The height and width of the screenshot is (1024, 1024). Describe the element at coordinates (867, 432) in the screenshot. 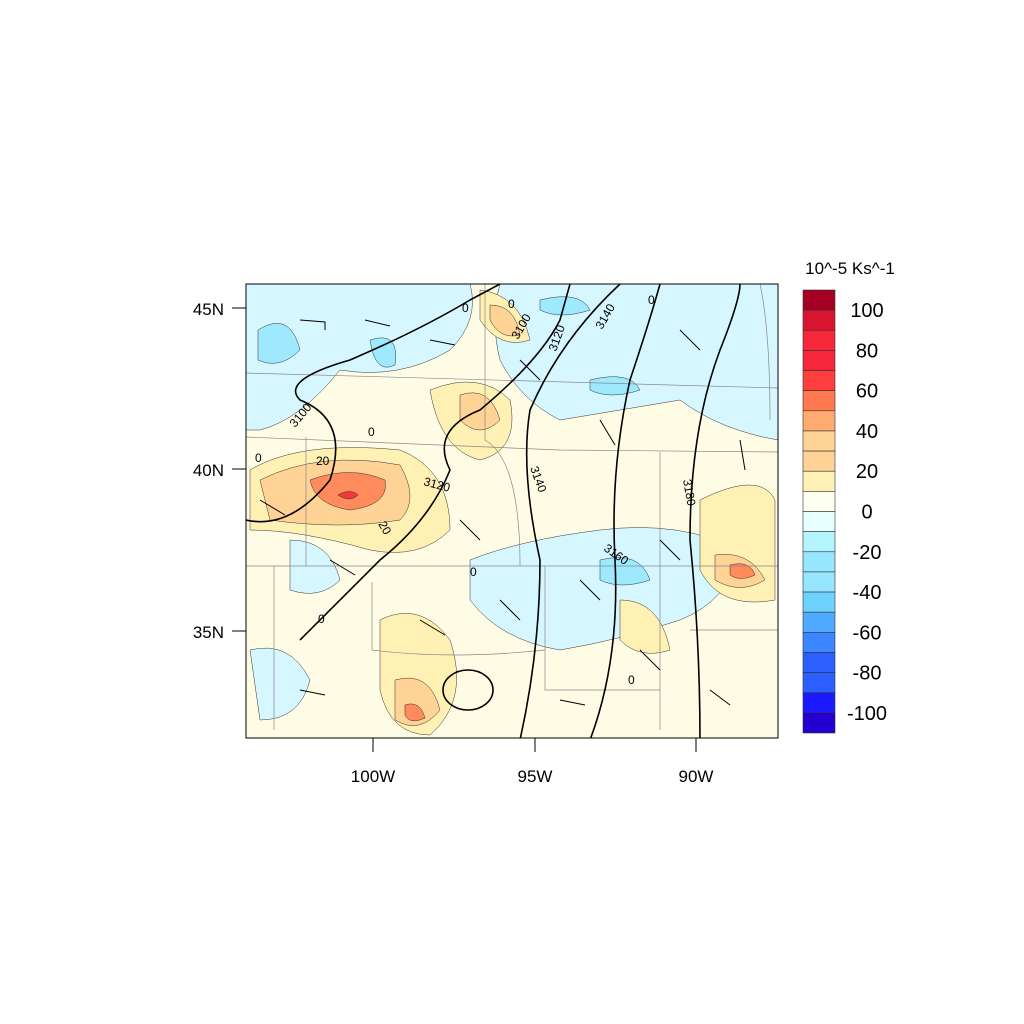

I see `colorbar-label: 40` at that location.